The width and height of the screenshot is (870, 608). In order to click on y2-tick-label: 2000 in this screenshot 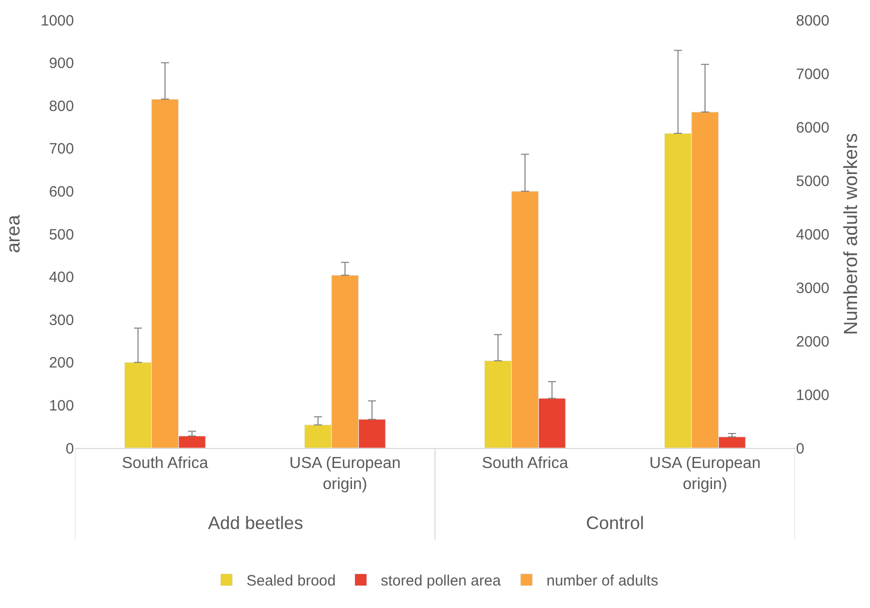, I will do `click(813, 341)`.